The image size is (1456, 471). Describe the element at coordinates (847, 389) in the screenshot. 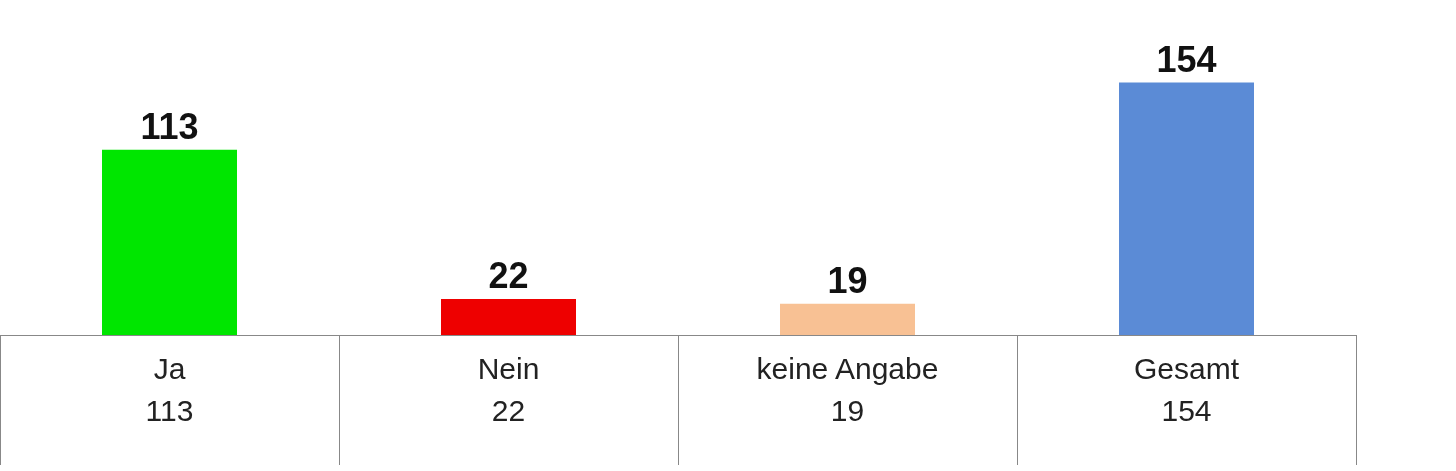

I see `x-tick-label: keine Angabe 19` at that location.